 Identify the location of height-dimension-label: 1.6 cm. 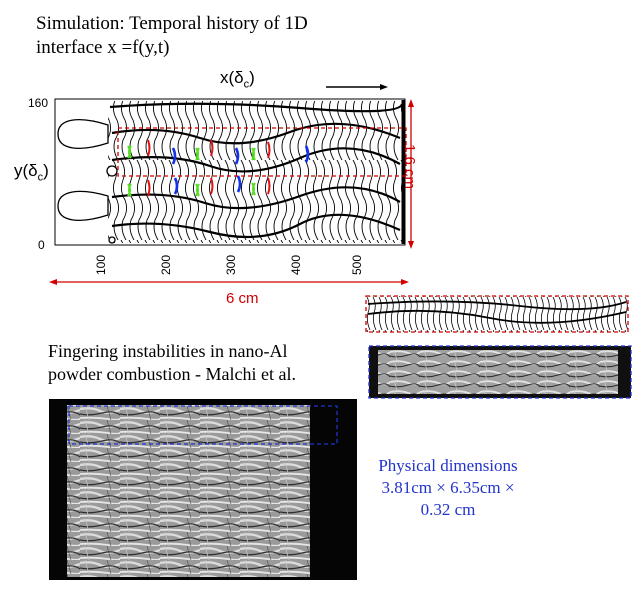
(409, 167).